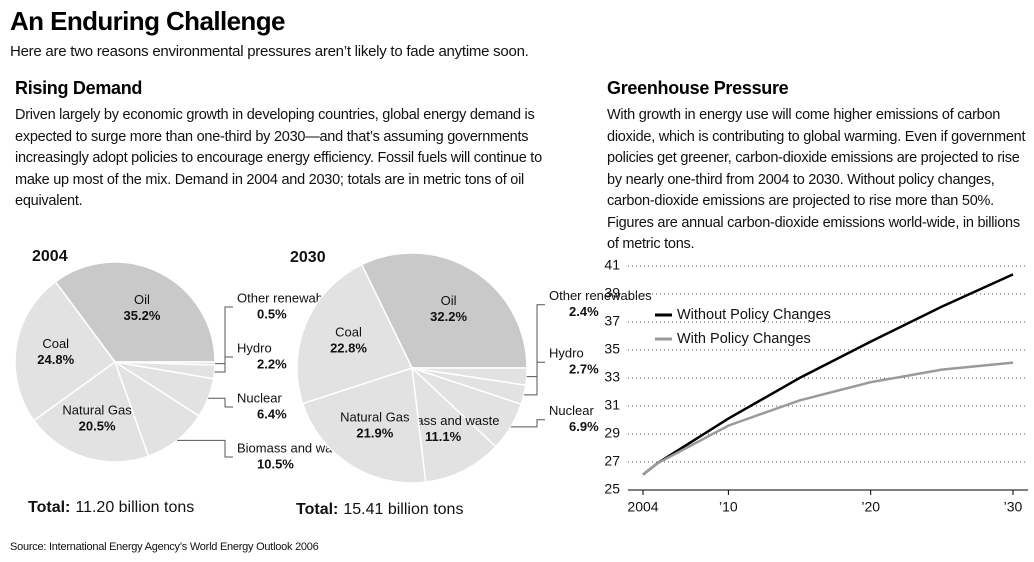 This screenshot has width=1034, height=562. Describe the element at coordinates (612, 293) in the screenshot. I see `y-tick-label: 39` at that location.